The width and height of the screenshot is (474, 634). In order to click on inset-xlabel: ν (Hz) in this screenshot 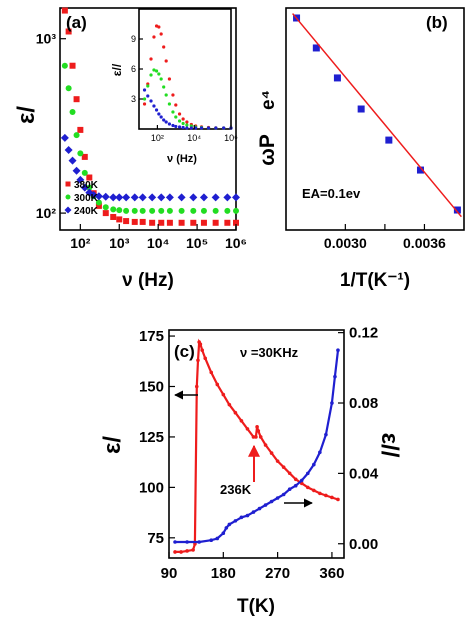, I will do `click(182, 159)`.